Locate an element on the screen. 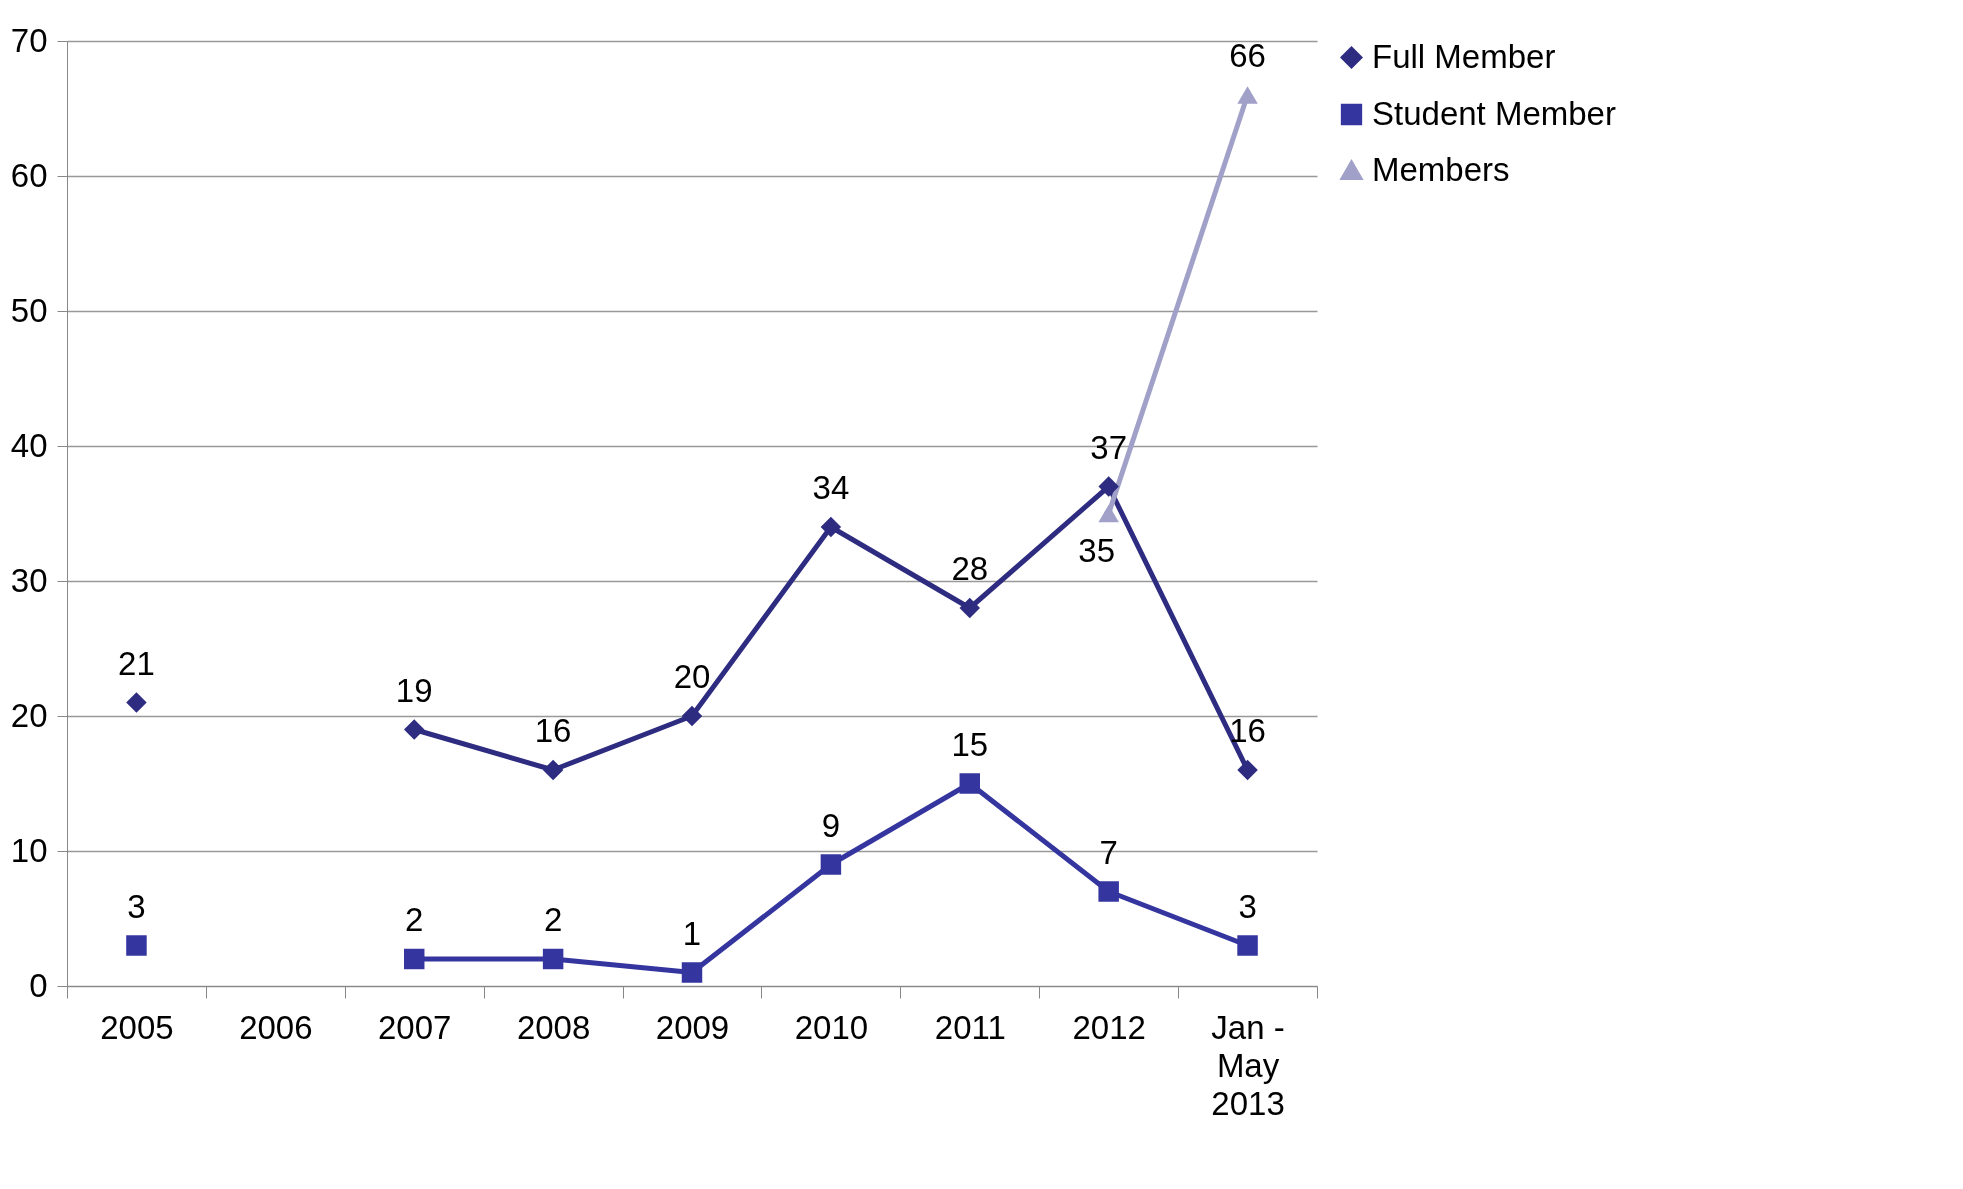 The image size is (1963, 1189). x-tick-label: 2012 is located at coordinates (1109, 1027).